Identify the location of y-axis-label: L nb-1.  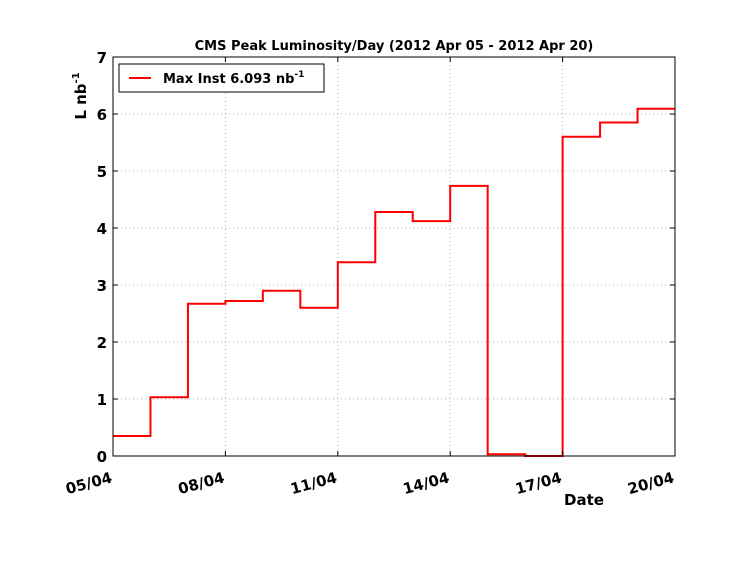
(80, 95).